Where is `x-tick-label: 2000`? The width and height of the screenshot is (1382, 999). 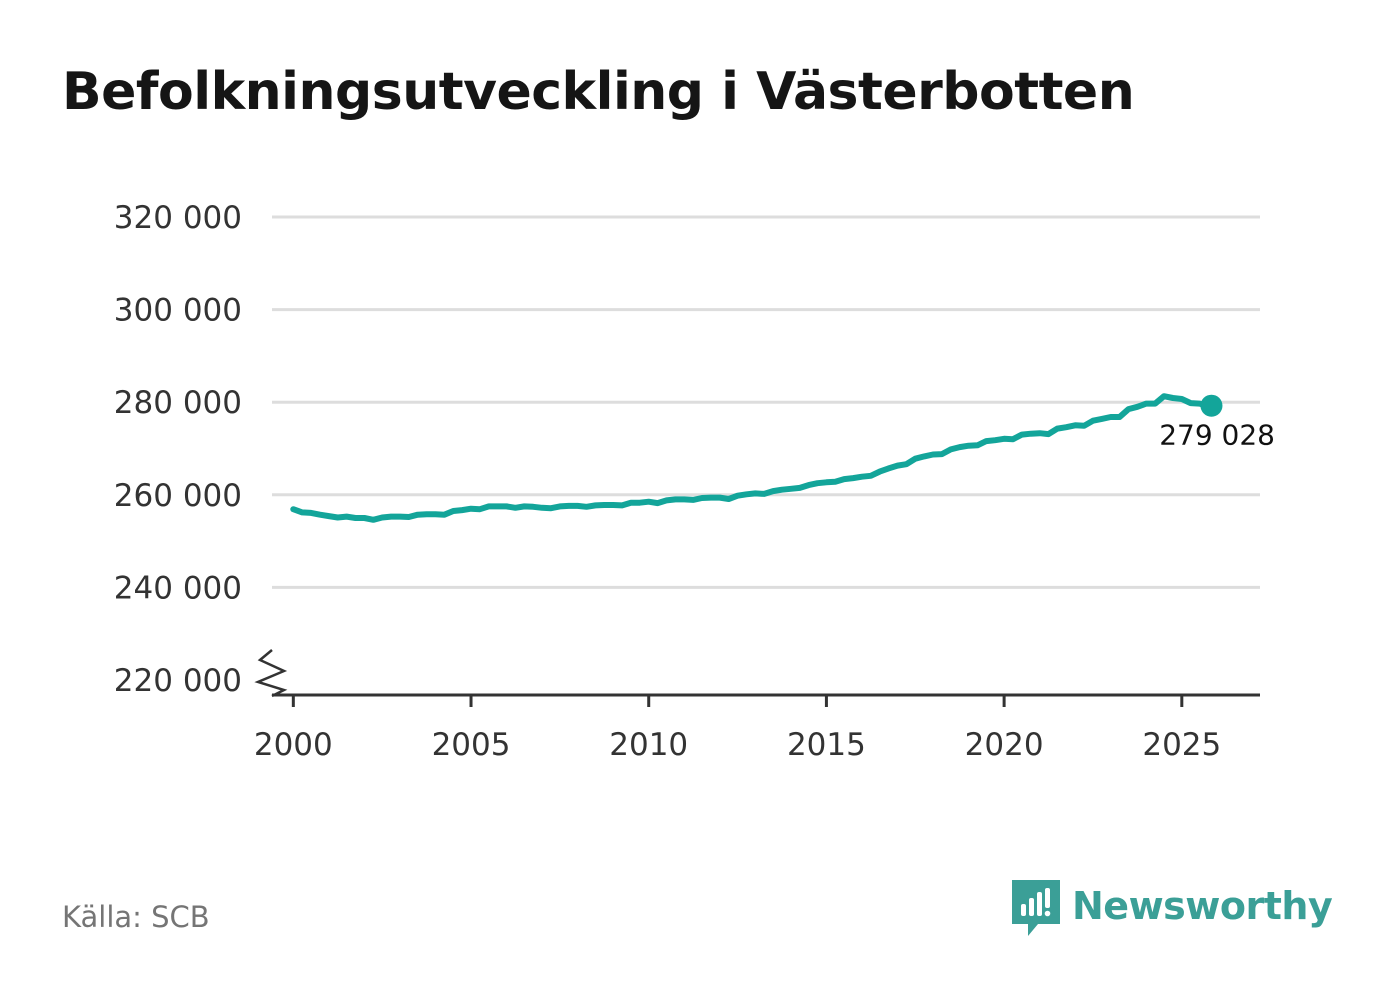
x-tick-label: 2000 is located at coordinates (293, 745).